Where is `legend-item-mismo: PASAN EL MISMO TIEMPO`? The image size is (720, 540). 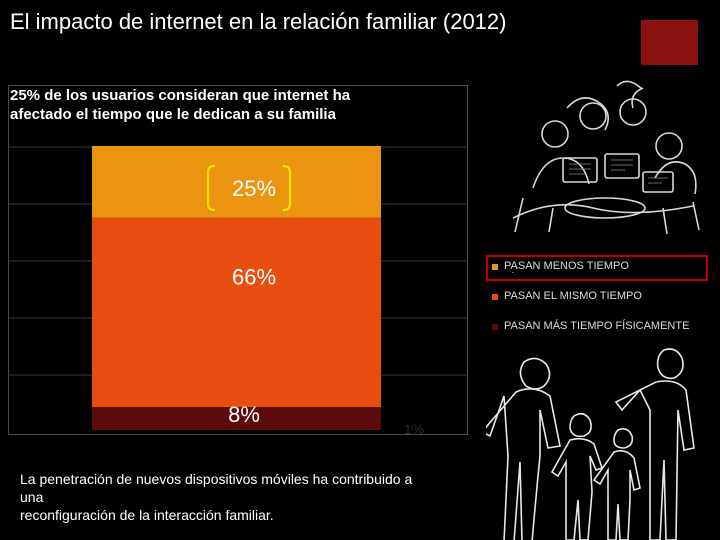 legend-item-mismo: PASAN EL MISMO TIEMPO is located at coordinates (567, 296).